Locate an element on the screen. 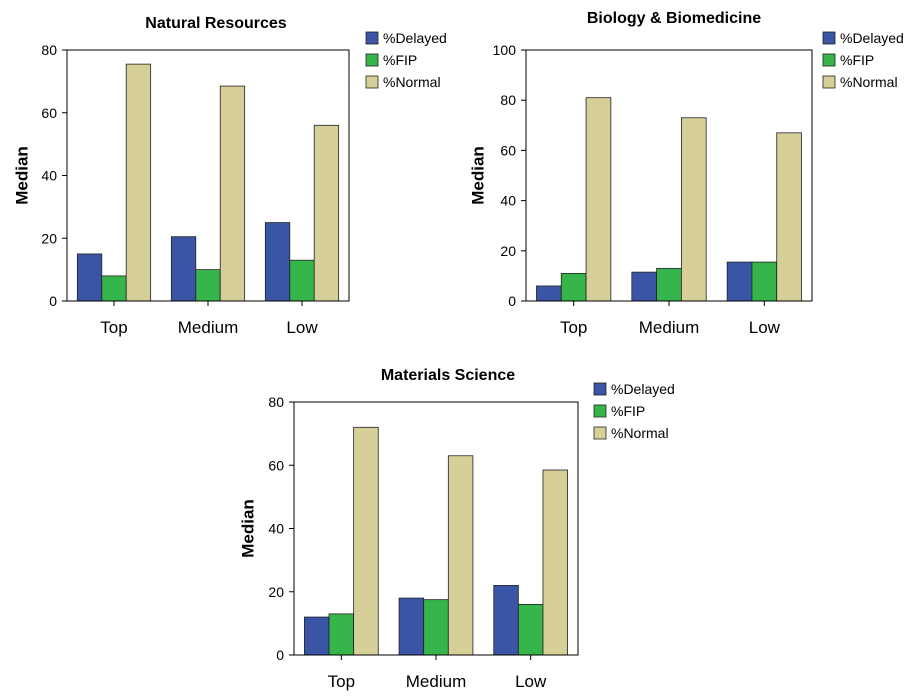 This screenshot has width=923, height=699. chart-title: Materials Science is located at coordinates (448, 375).